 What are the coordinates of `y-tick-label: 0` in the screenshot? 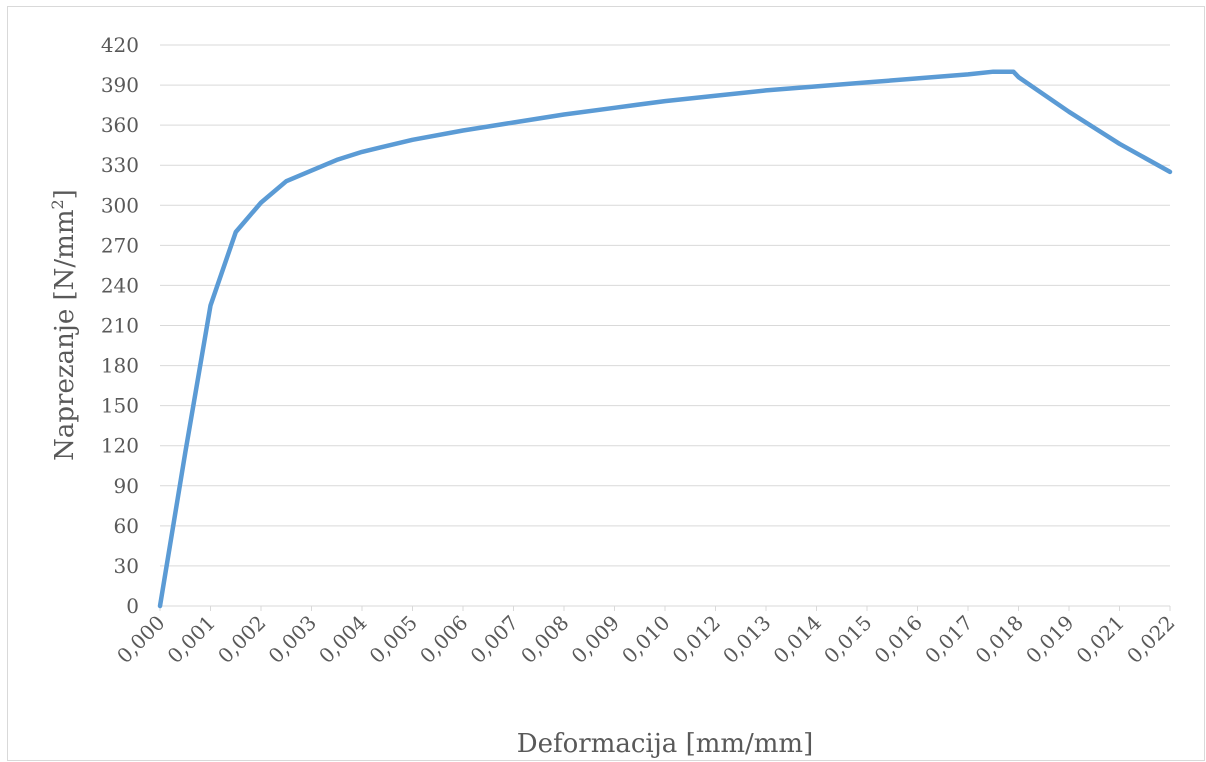 It's located at (132, 606).